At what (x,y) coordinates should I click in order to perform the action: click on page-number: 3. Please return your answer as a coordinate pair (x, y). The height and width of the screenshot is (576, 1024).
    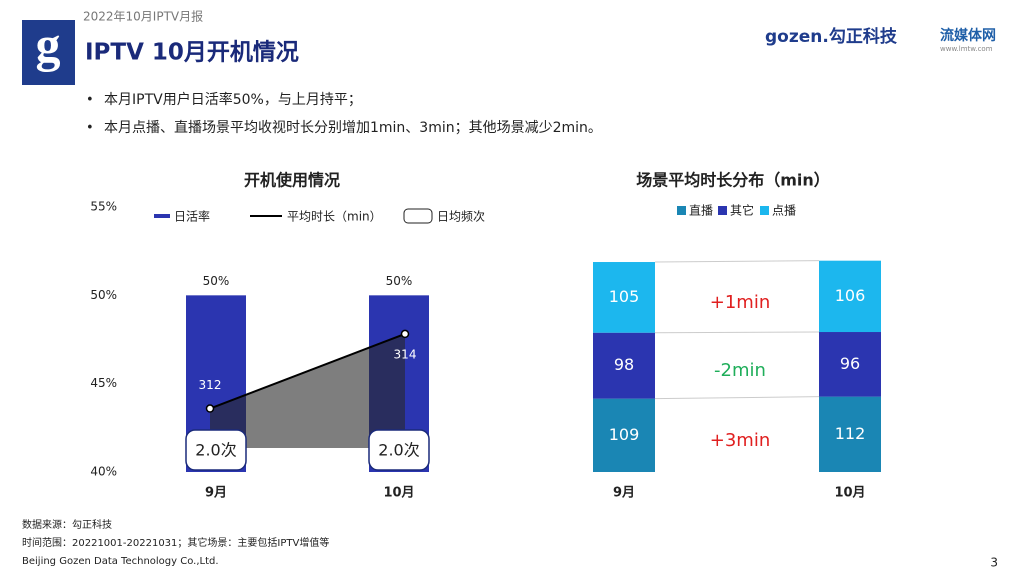
    Looking at the image, I should click on (994, 563).